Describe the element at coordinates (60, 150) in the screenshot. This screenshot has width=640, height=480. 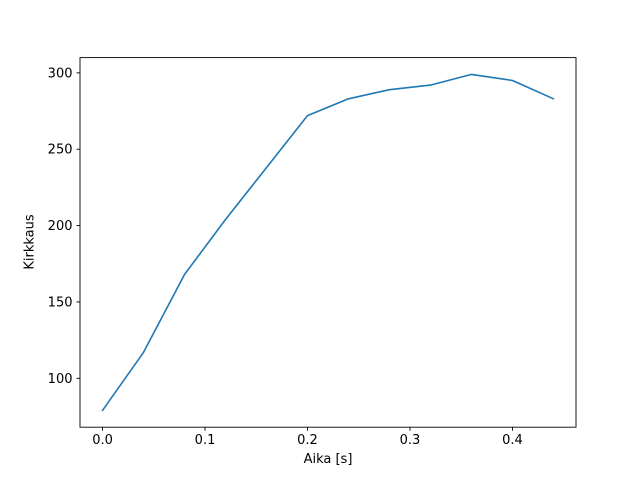
I see `y-tick-label: 250` at that location.